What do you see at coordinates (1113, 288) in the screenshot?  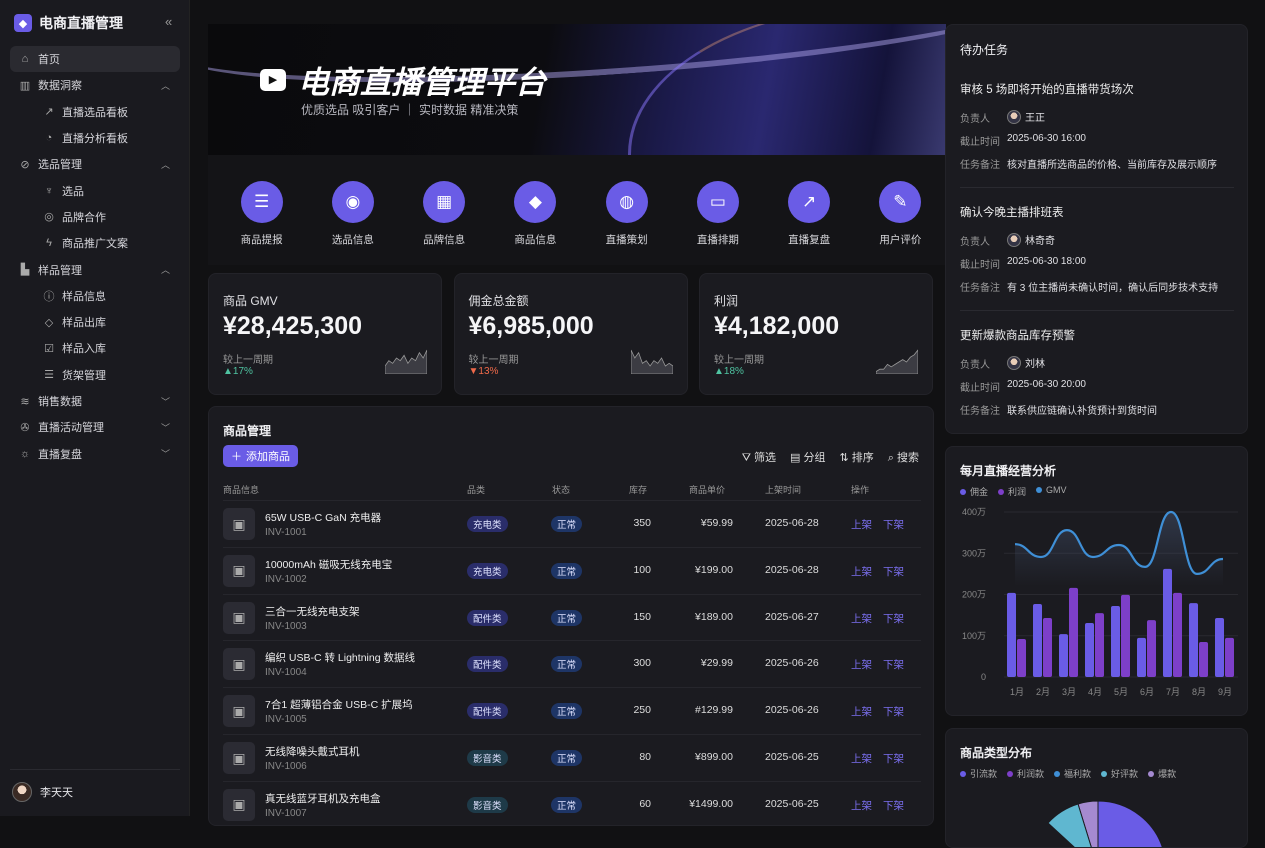 I see `task-note: 有 3 位主播尚未确认时间，确认后同步技术支持` at bounding box center [1113, 288].